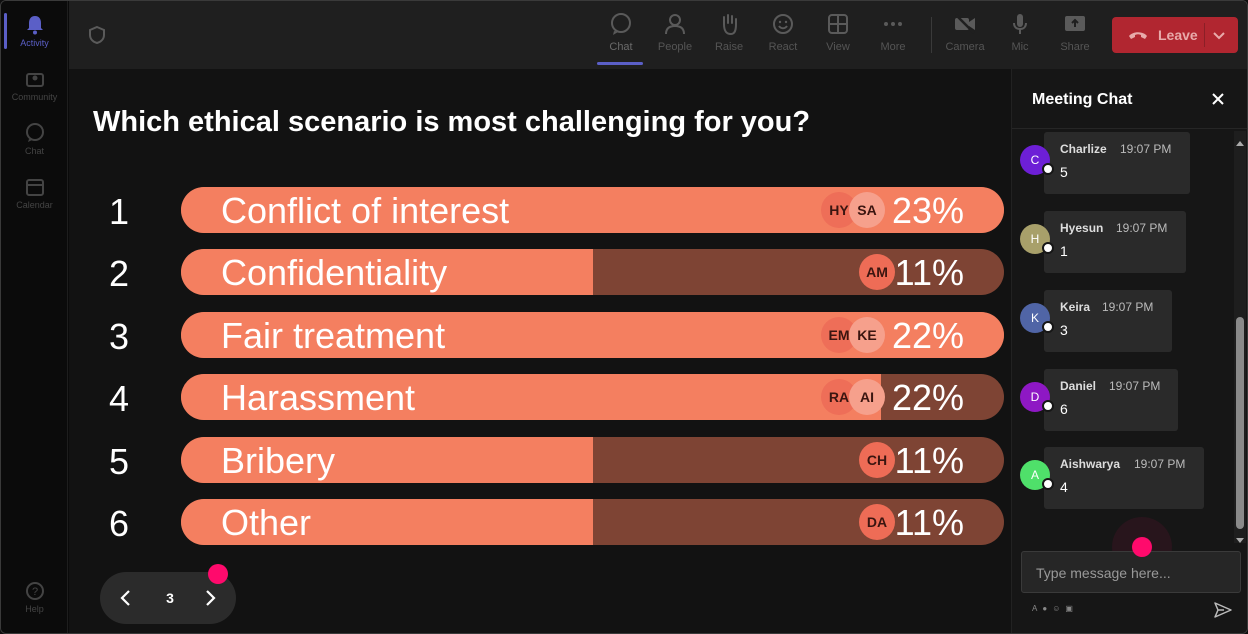 Image resolution: width=1248 pixels, height=634 pixels. I want to click on chat-scrollbar, so click(1240, 337).